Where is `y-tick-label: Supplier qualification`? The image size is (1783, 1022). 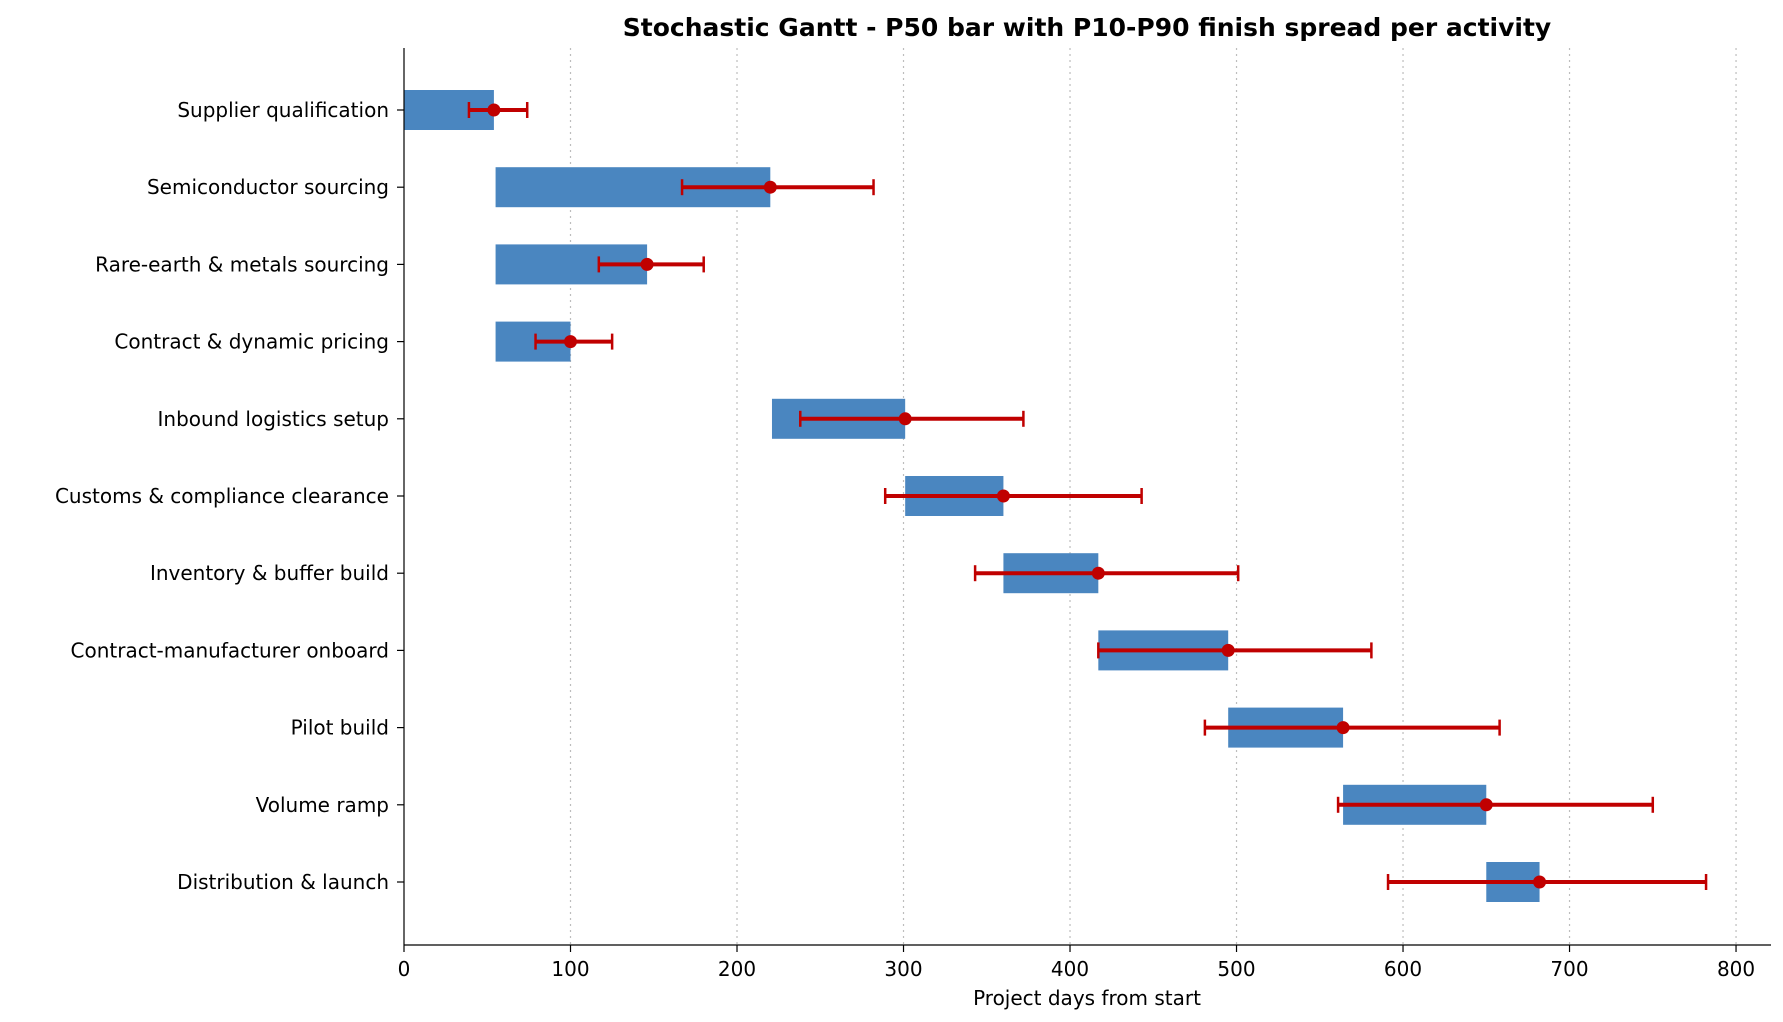
y-tick-label: Supplier qualification is located at coordinates (283, 110).